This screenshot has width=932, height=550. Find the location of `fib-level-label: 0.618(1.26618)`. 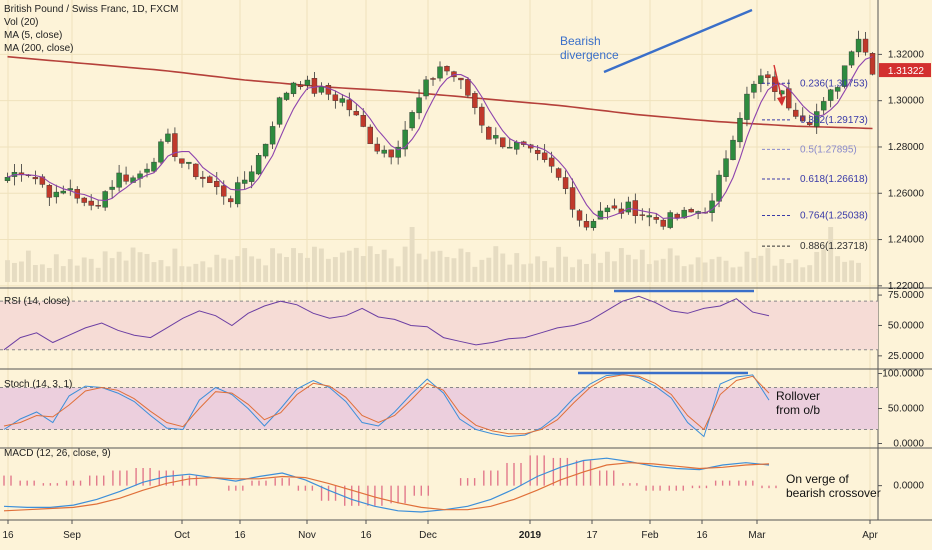

fib-level-label: 0.618(1.26618) is located at coordinates (834, 179).